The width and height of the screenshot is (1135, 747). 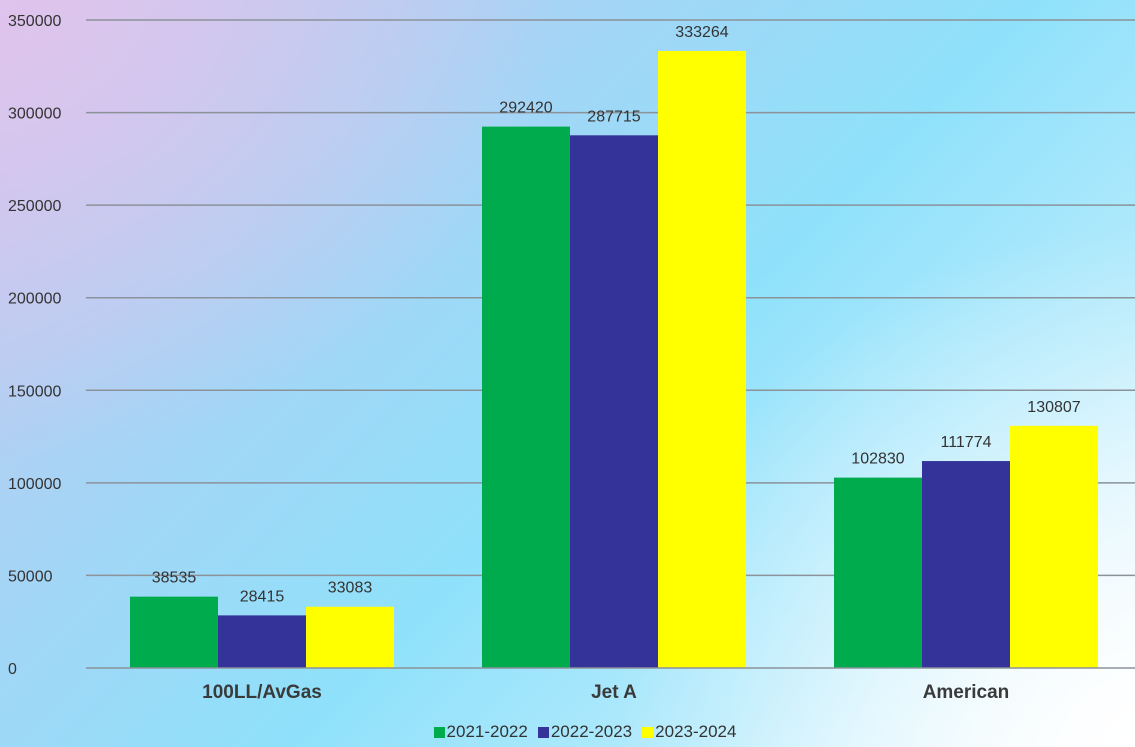 What do you see at coordinates (487, 731) in the screenshot?
I see `legend-label-2021-2022: 2021-2022` at bounding box center [487, 731].